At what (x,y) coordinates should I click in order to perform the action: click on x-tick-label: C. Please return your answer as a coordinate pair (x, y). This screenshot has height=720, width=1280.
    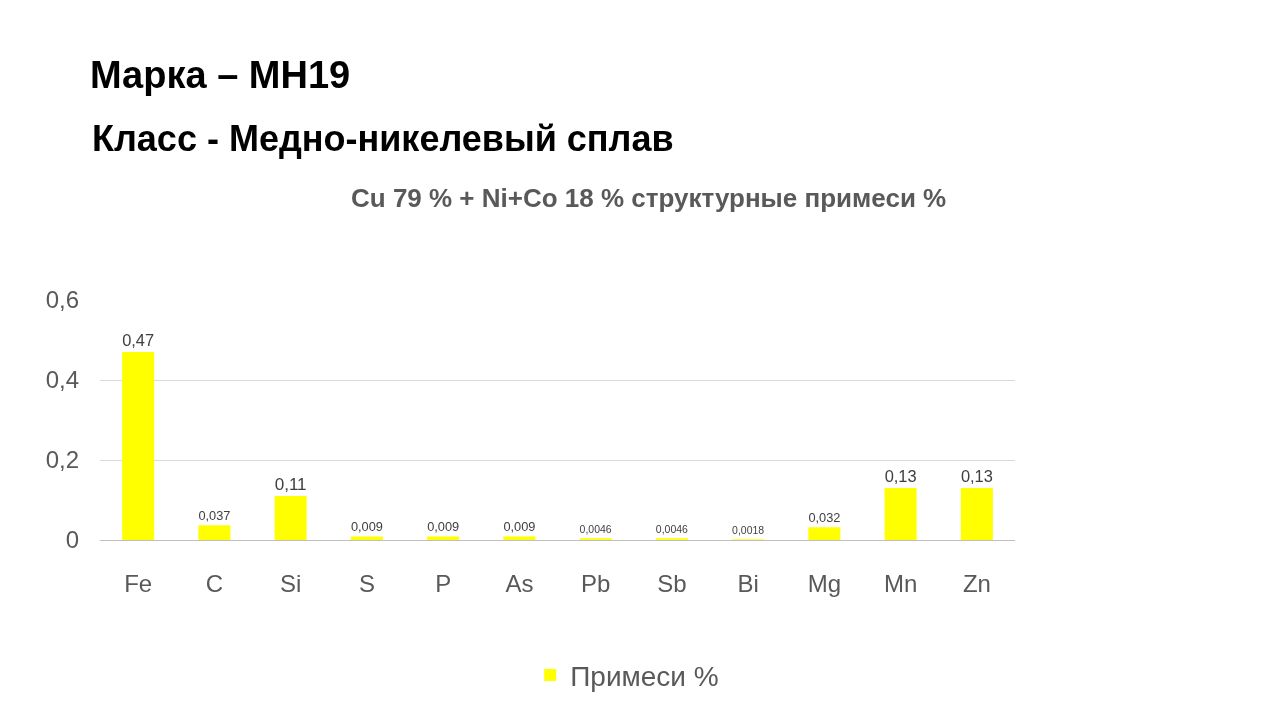
    Looking at the image, I should click on (214, 583).